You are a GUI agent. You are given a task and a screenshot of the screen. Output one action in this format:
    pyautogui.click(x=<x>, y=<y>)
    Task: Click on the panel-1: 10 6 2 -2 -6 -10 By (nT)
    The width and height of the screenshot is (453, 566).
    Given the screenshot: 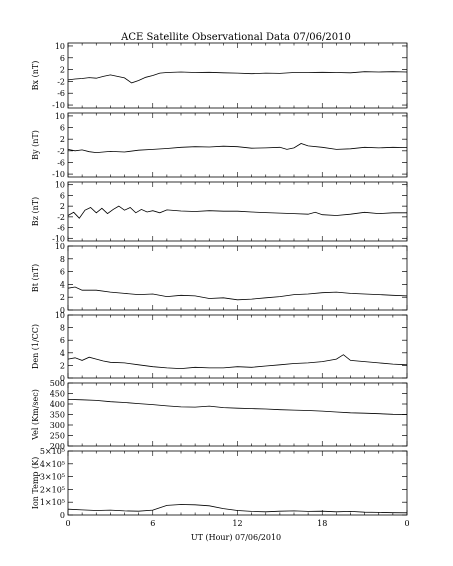 What is the action you would take?
    pyautogui.click(x=219, y=145)
    